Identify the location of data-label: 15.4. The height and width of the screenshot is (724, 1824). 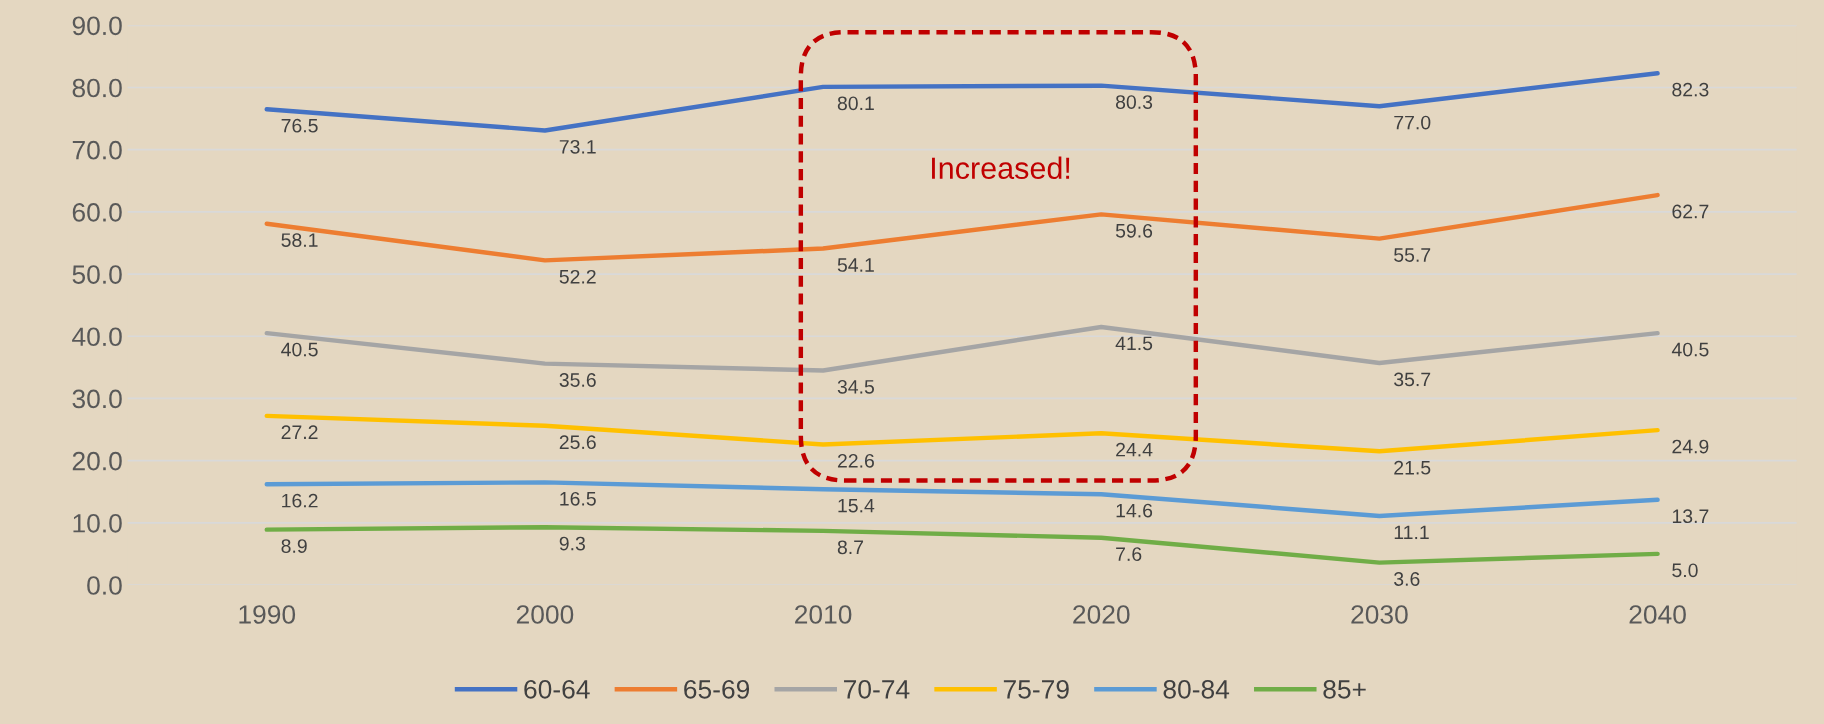
(856, 505).